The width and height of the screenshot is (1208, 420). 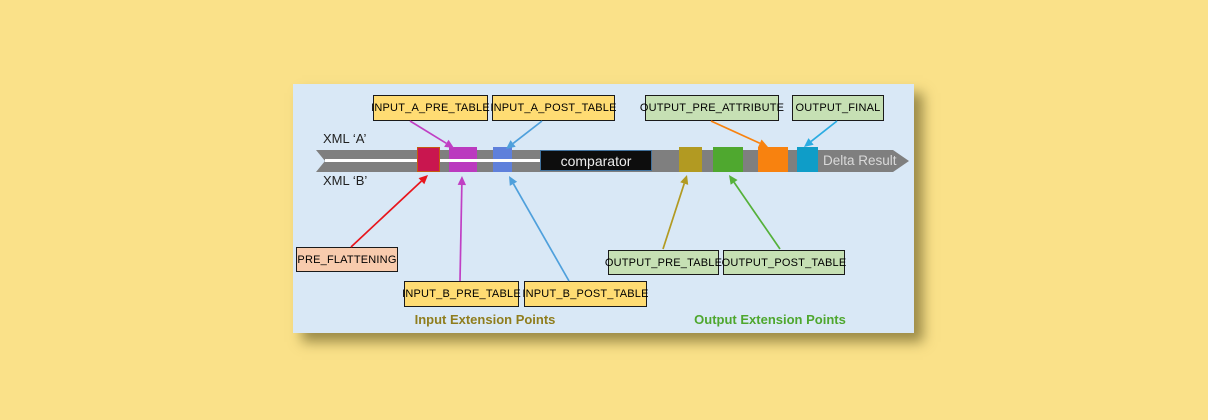 What do you see at coordinates (513, 181) in the screenshot?
I see `arrowhead-input-b-post-table` at bounding box center [513, 181].